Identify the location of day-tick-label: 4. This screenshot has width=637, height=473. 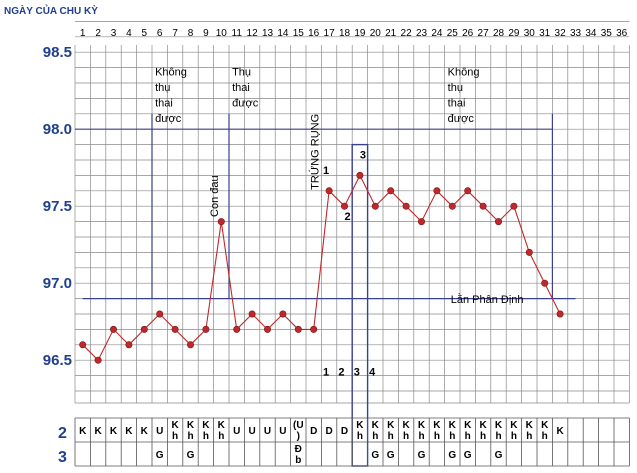
(129, 33).